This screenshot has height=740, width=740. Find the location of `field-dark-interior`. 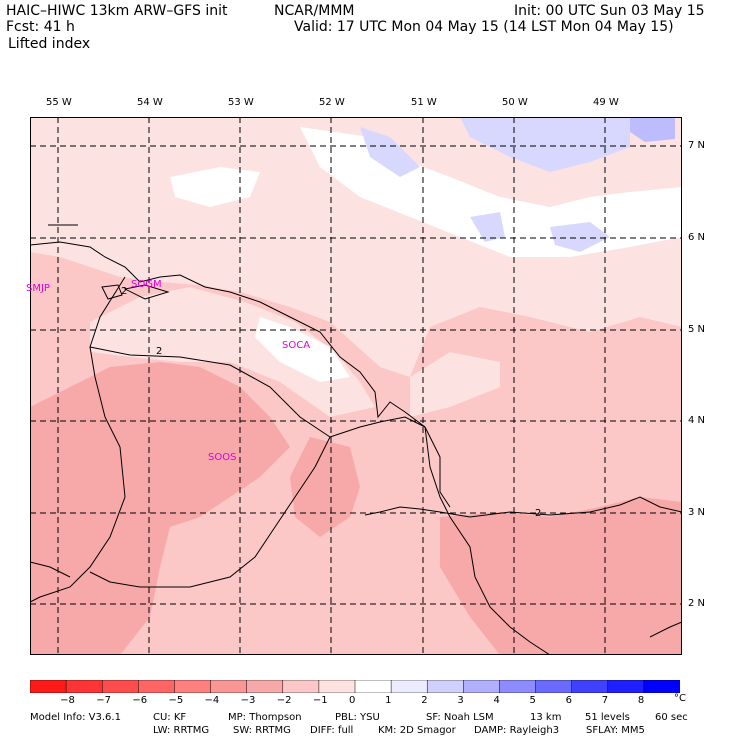

field-dark-interior is located at coordinates (160, 508).